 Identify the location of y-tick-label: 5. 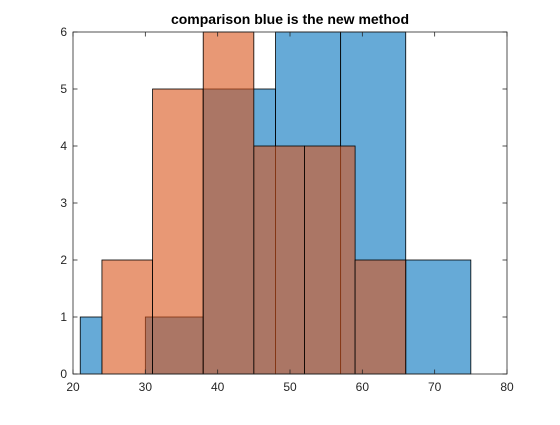
(63, 89).